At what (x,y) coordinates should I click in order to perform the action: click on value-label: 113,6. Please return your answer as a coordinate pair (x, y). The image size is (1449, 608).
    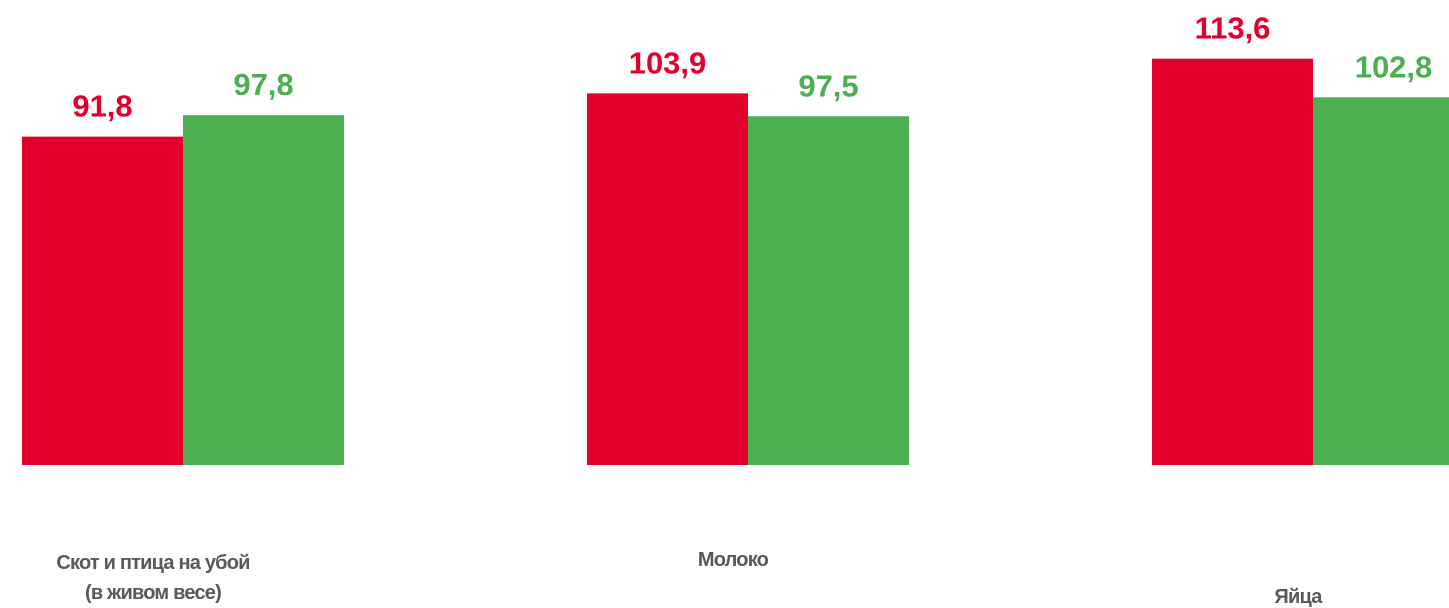
    Looking at the image, I should click on (1233, 28).